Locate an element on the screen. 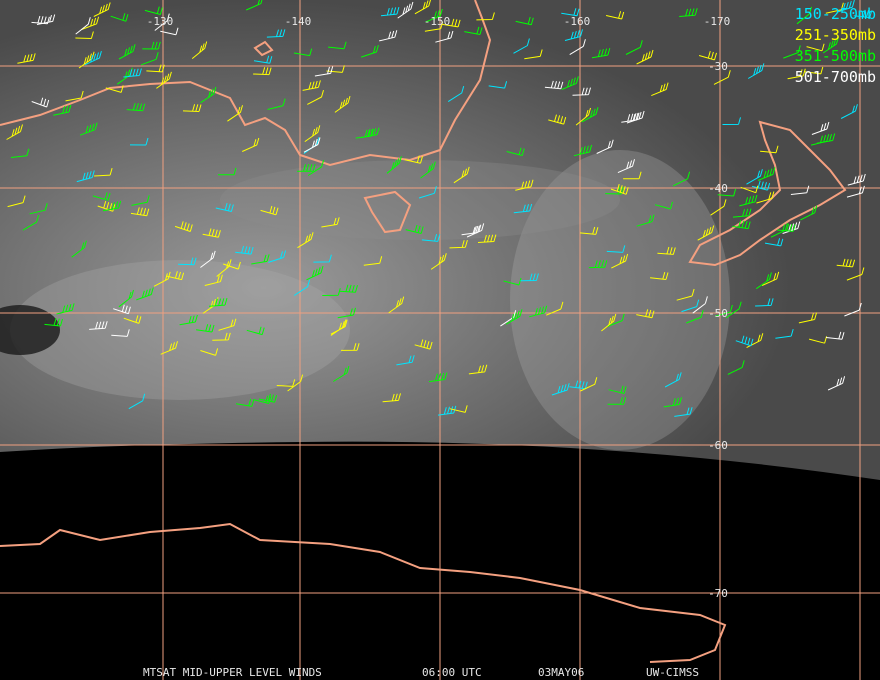 The image size is (880, 680). longitude-label: -140 is located at coordinates (298, 21).